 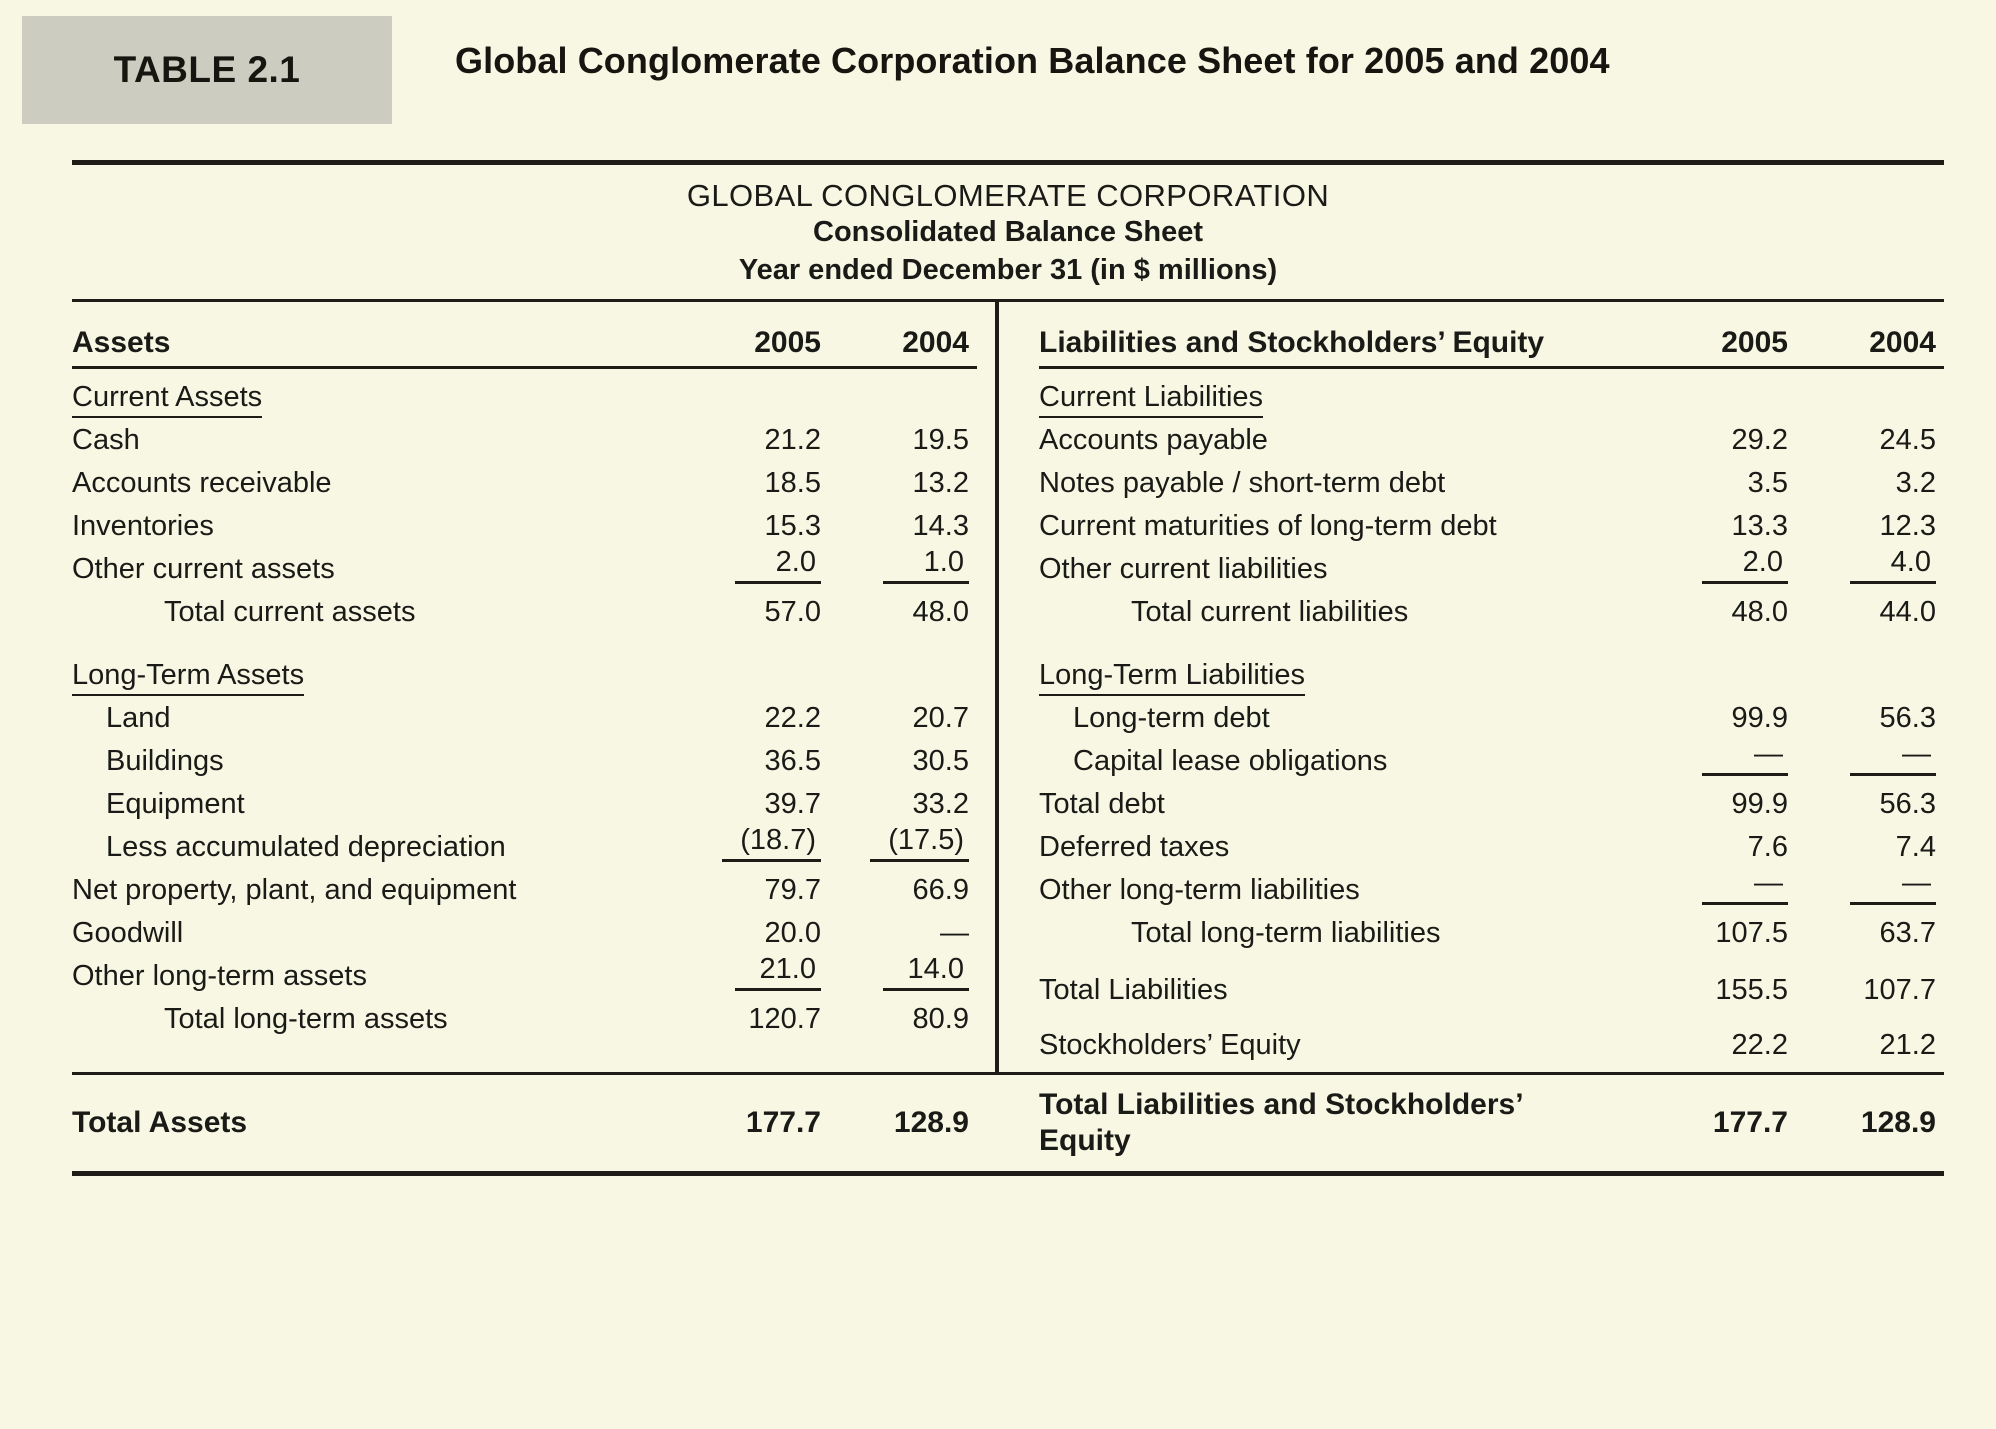 I want to click on bottom-rule, so click(x=1008, y=1174).